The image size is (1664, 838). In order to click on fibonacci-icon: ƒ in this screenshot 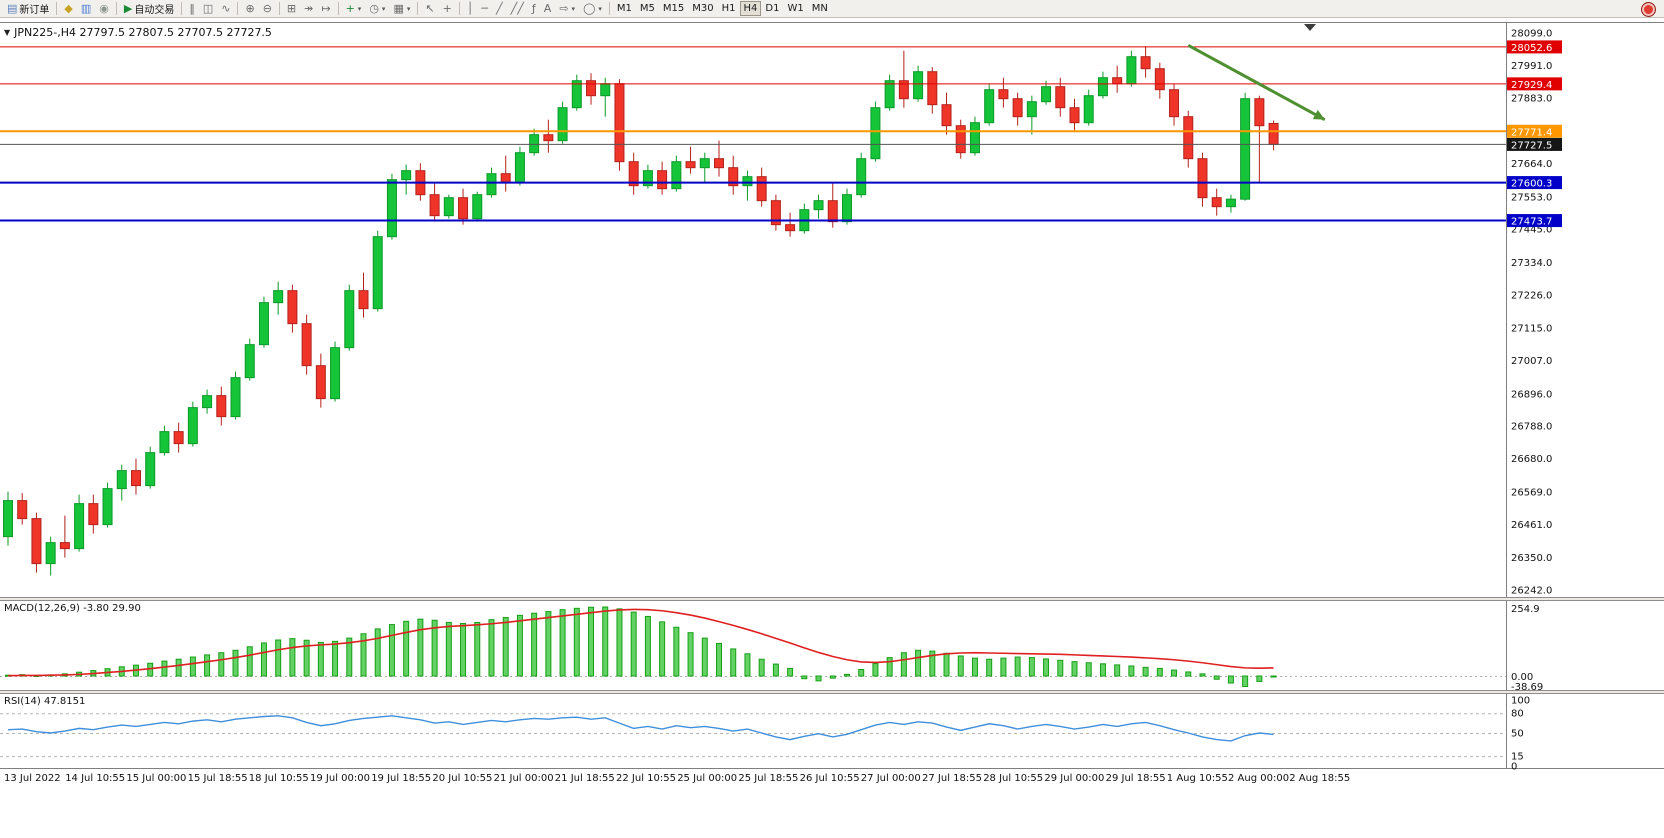, I will do `click(533, 8)`.